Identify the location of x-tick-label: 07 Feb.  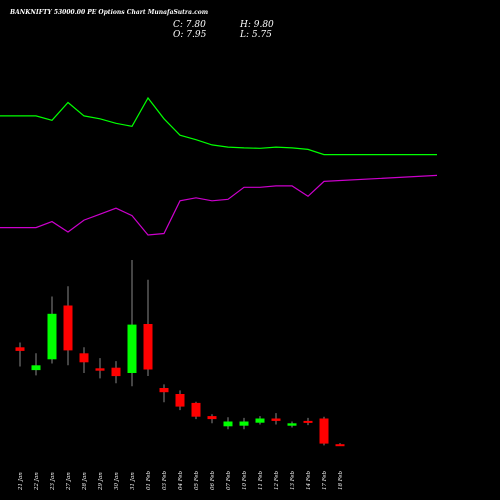
(229, 480).